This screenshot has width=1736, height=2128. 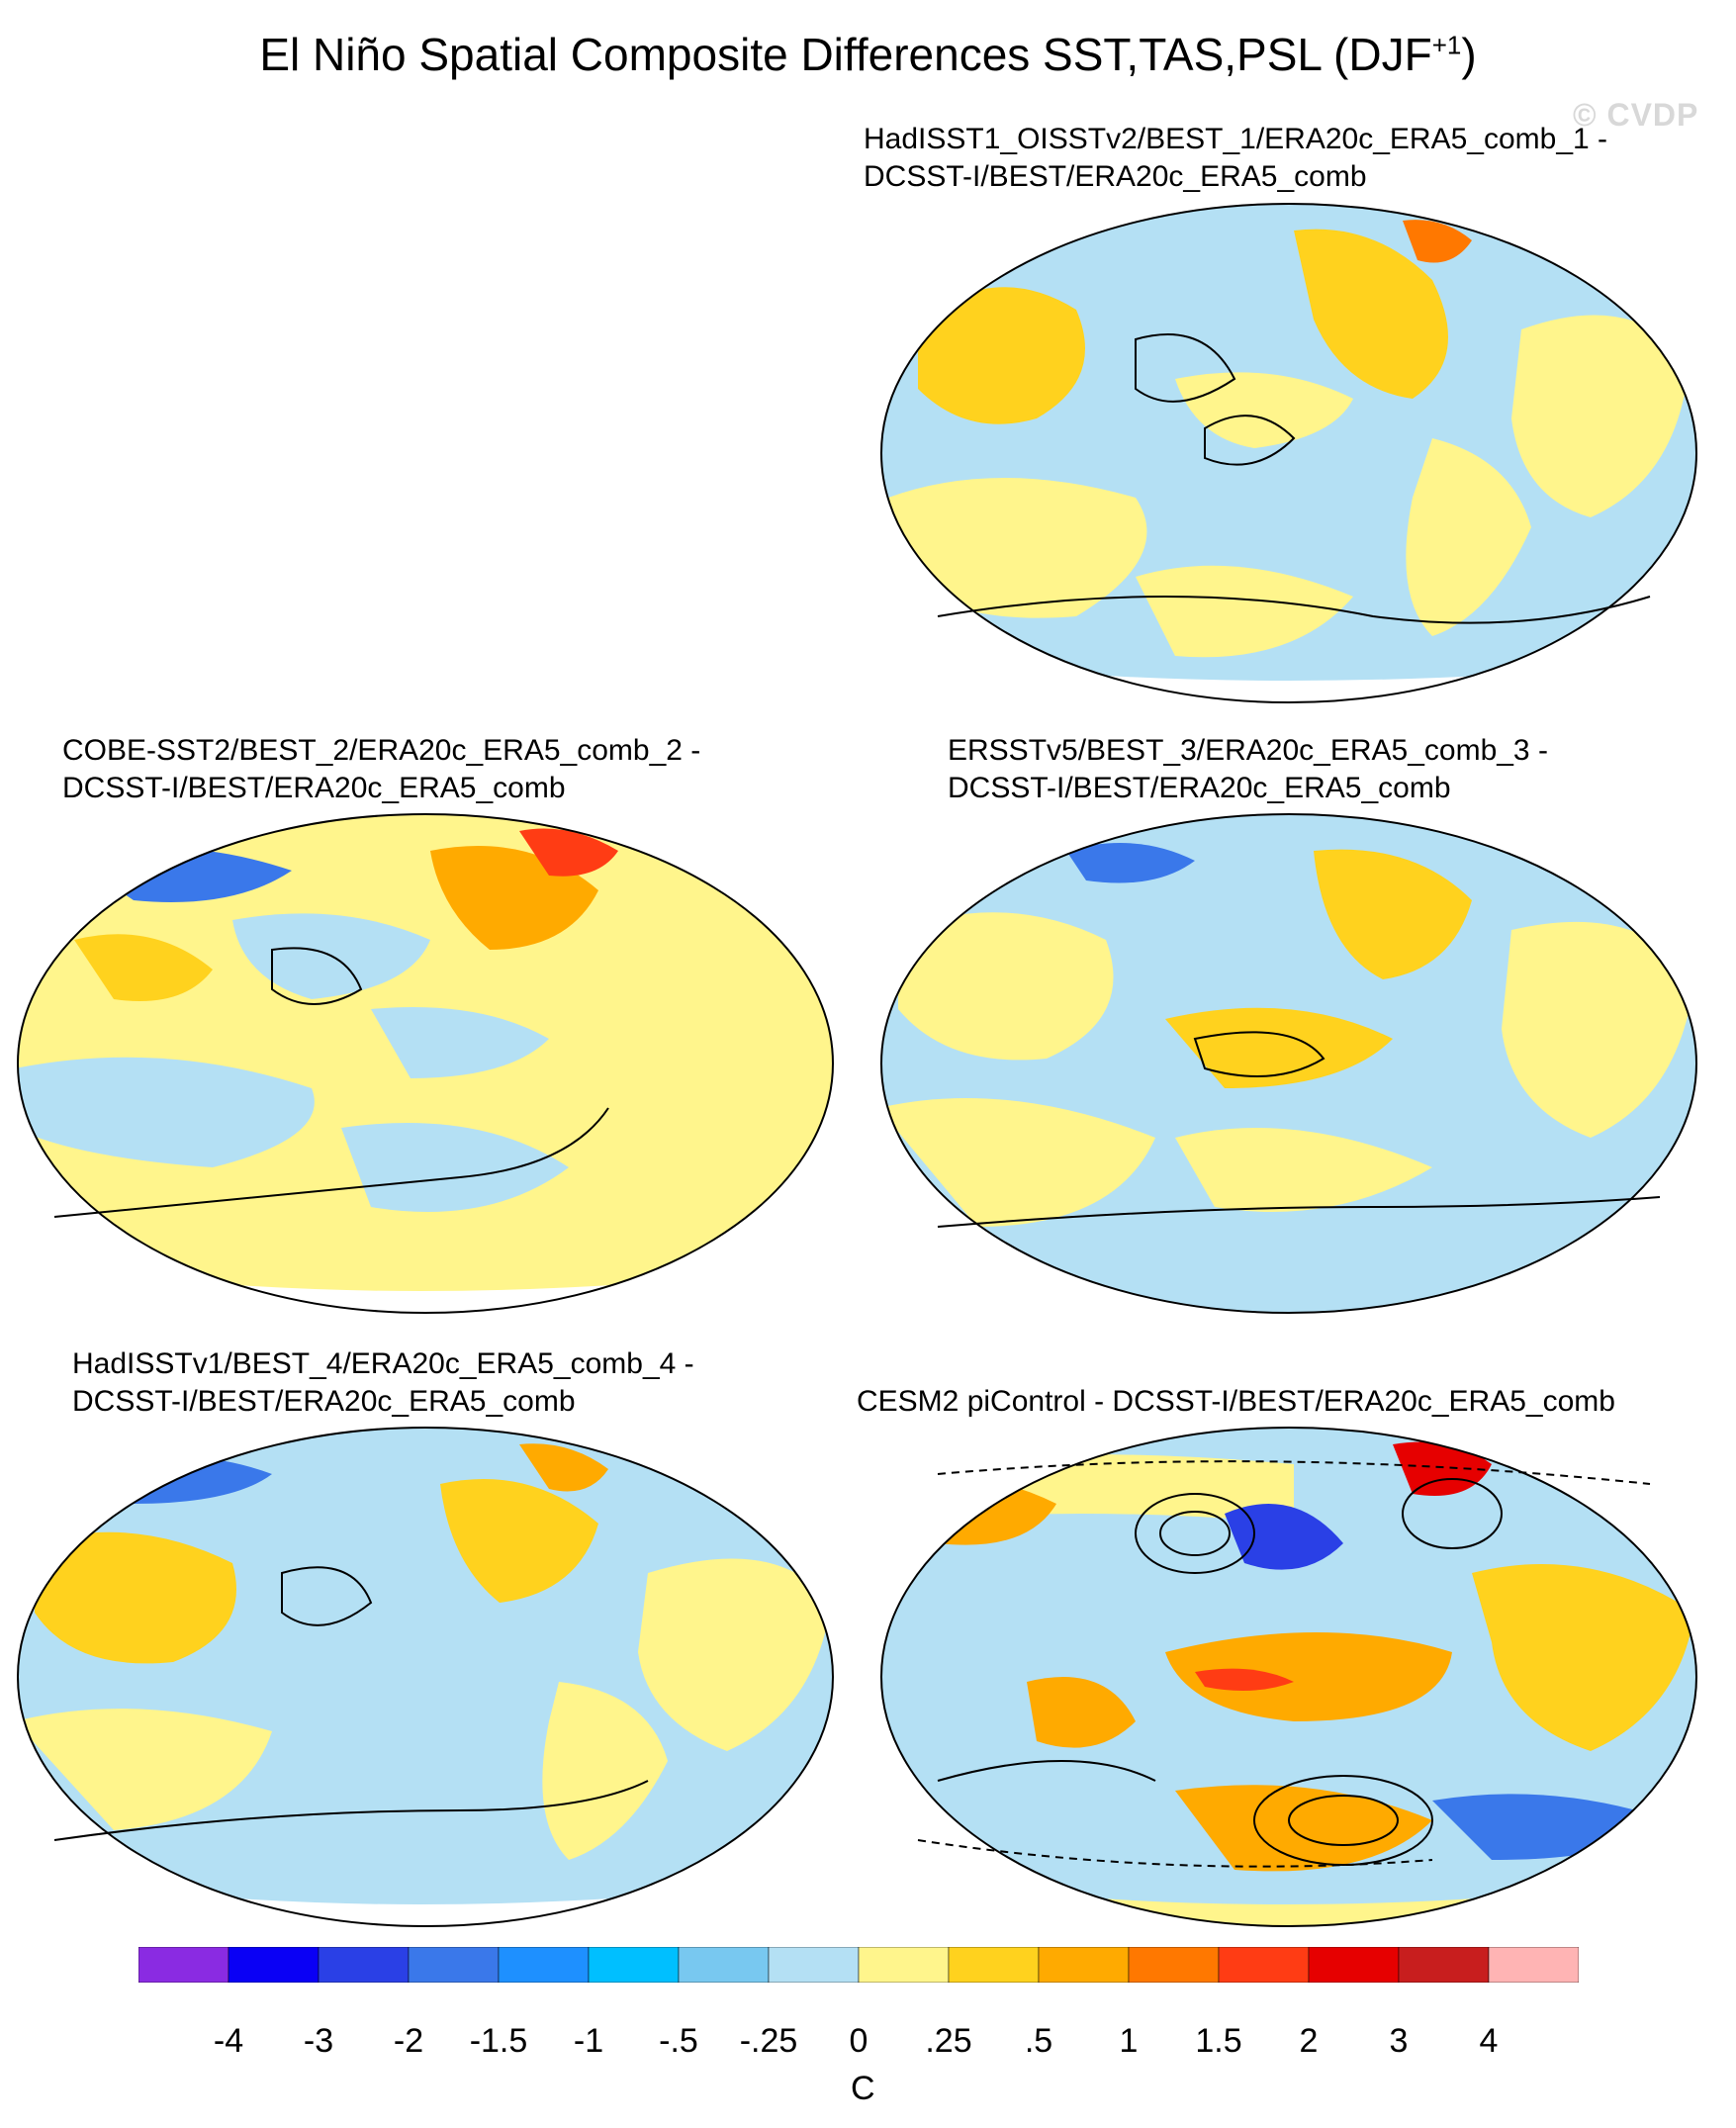 What do you see at coordinates (498, 2041) in the screenshot?
I see `colorbar-tick-label: -1.5` at bounding box center [498, 2041].